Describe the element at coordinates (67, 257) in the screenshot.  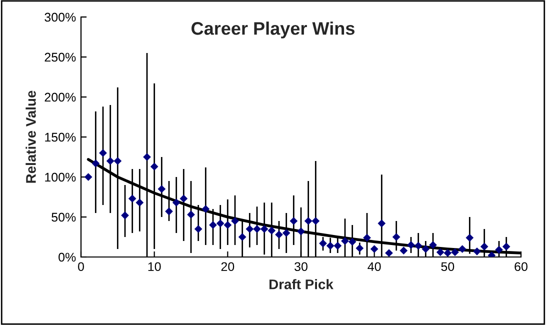
I see `y-tick-label: 0%` at that location.